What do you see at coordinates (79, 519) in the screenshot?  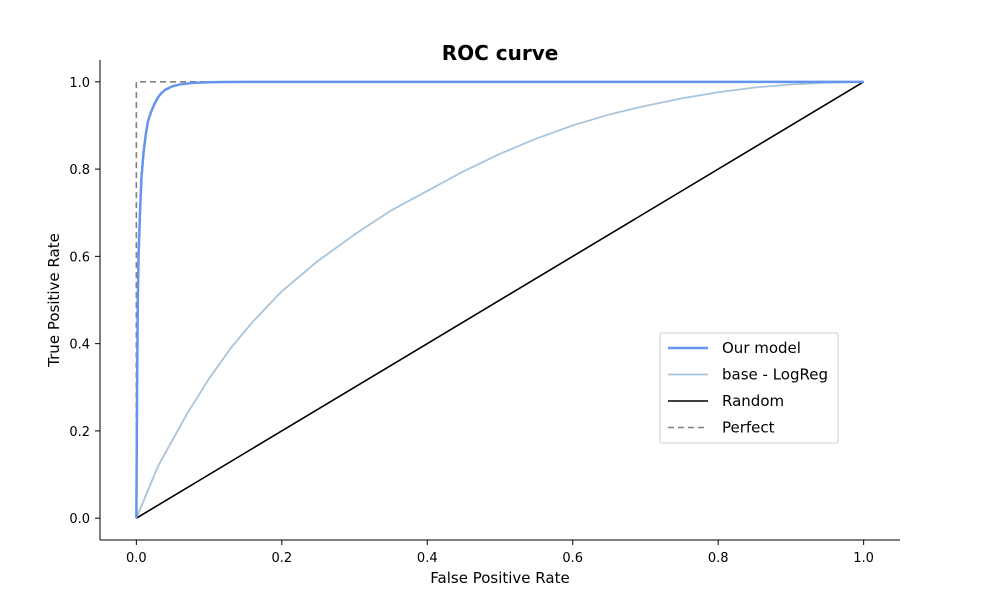 I see `y-tick-label: 0.0` at bounding box center [79, 519].